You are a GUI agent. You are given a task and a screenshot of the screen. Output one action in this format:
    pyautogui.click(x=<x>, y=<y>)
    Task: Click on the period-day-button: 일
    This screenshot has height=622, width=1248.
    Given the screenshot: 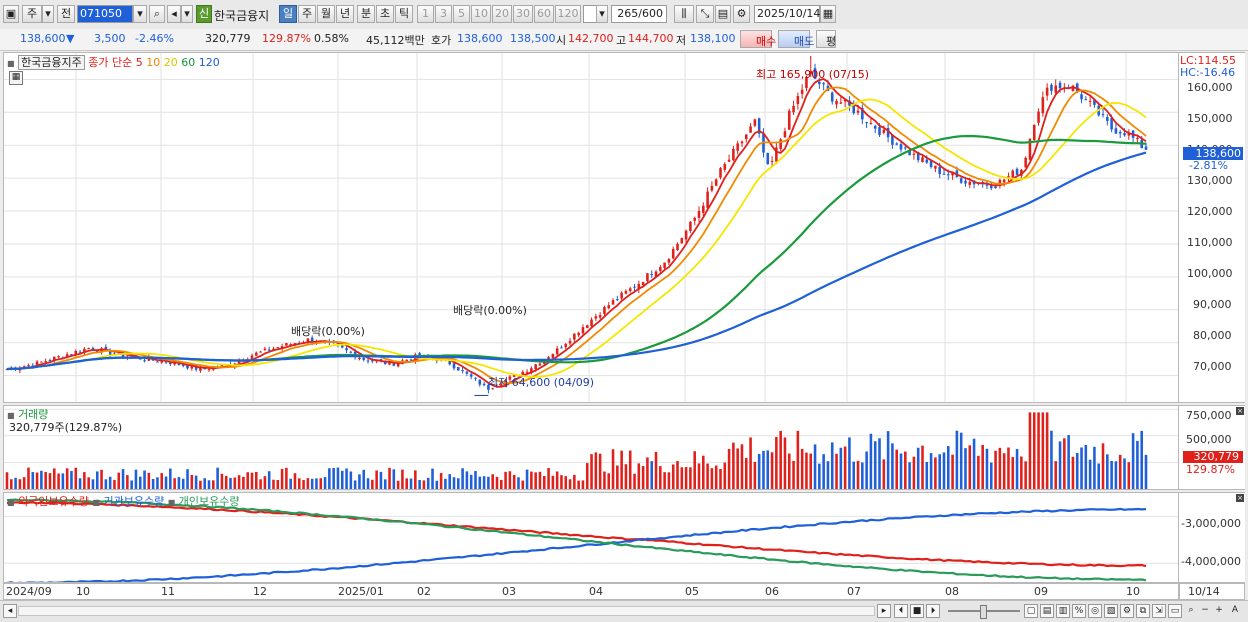 What is the action you would take?
    pyautogui.click(x=288, y=14)
    